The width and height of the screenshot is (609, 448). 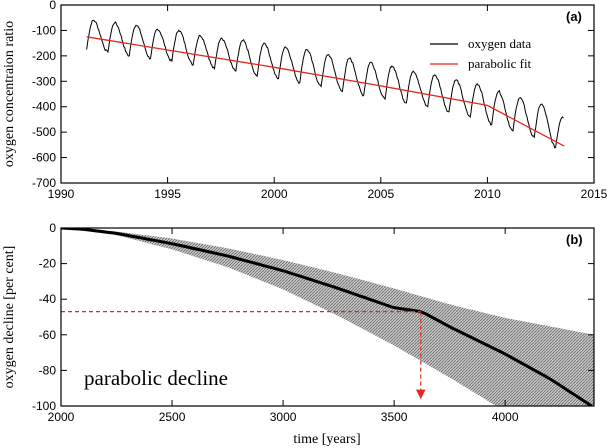 What do you see at coordinates (48, 335) in the screenshot?
I see `panel-b-y-tick-label: -60` at bounding box center [48, 335].